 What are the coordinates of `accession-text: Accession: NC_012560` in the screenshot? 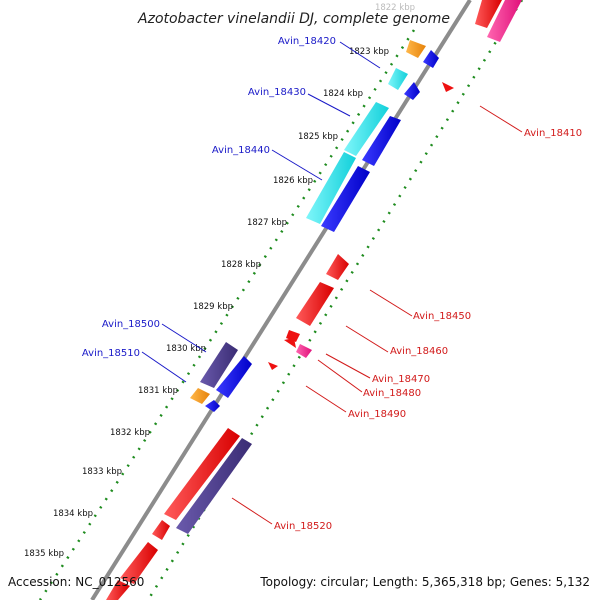 It's located at (76, 582).